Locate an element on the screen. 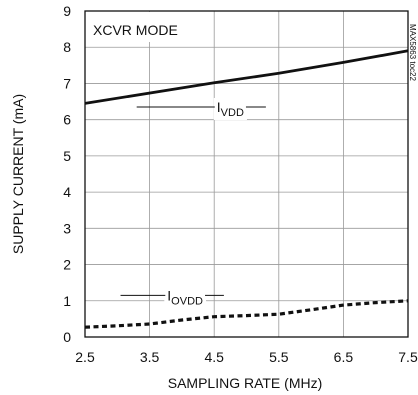  watermark: MAX5863 toc22 is located at coordinates (412, 52).